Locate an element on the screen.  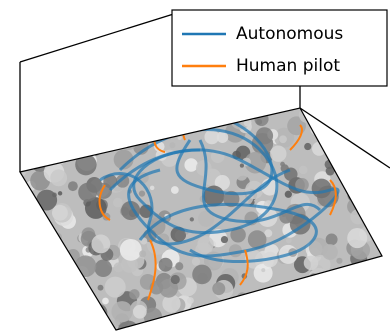
legend: Autonomous Human pilot is located at coordinates (279, 48).